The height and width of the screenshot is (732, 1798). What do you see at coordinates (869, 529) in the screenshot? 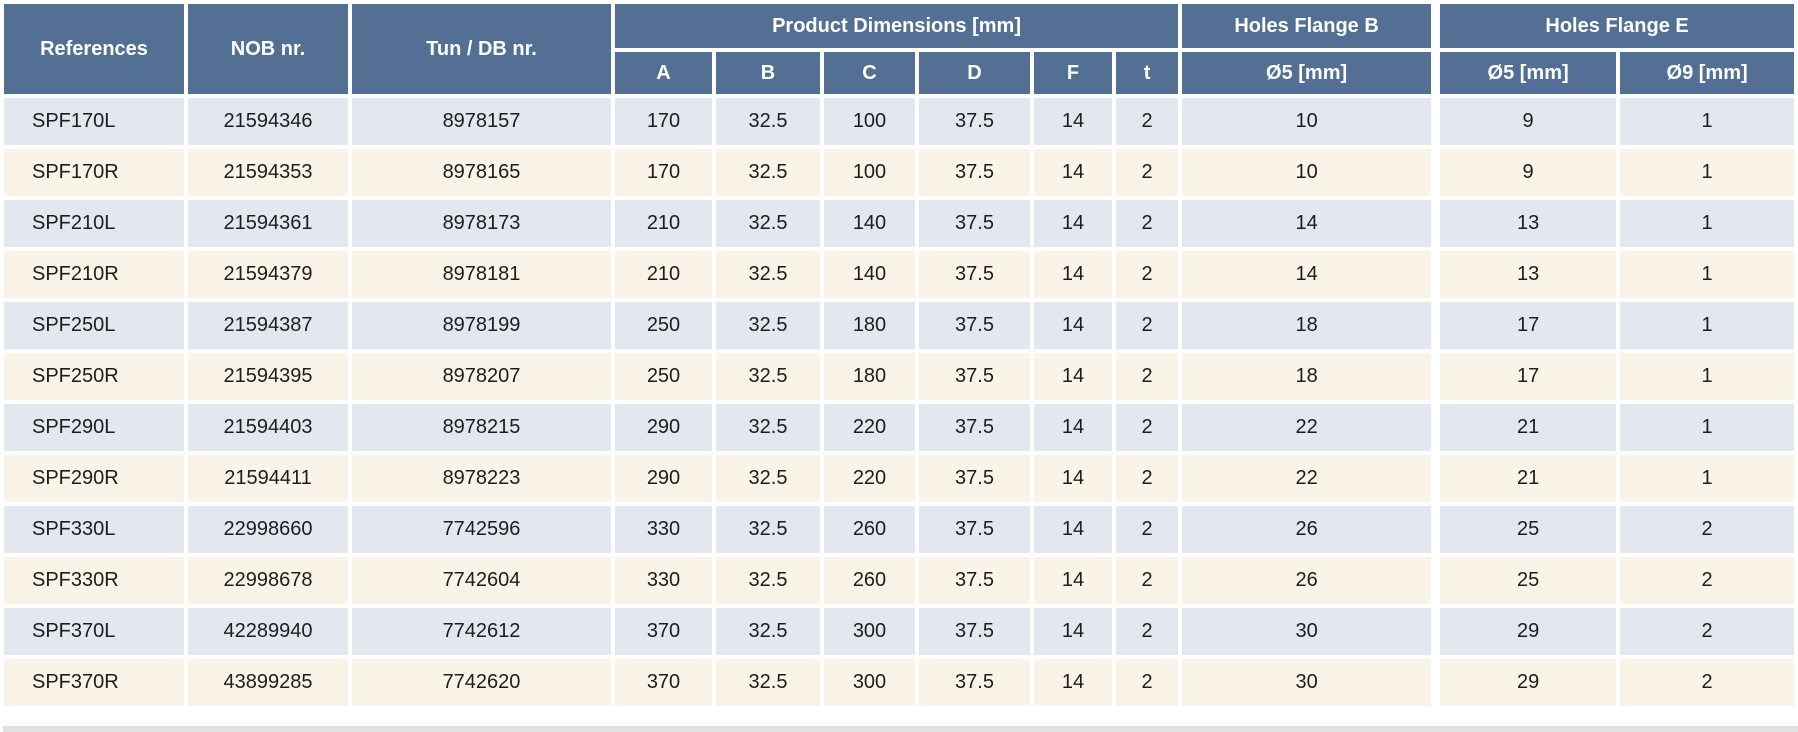
I see `value-cell: 260` at bounding box center [869, 529].